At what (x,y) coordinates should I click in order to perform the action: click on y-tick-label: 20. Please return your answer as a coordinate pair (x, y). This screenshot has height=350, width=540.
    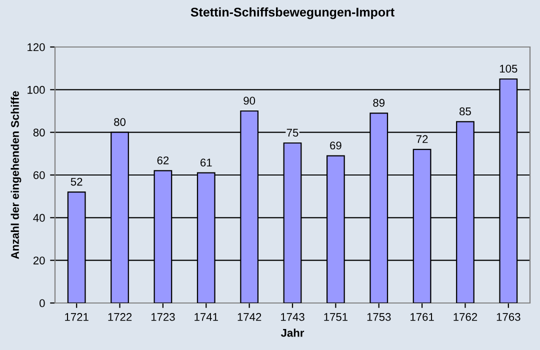
    Looking at the image, I should click on (39, 260).